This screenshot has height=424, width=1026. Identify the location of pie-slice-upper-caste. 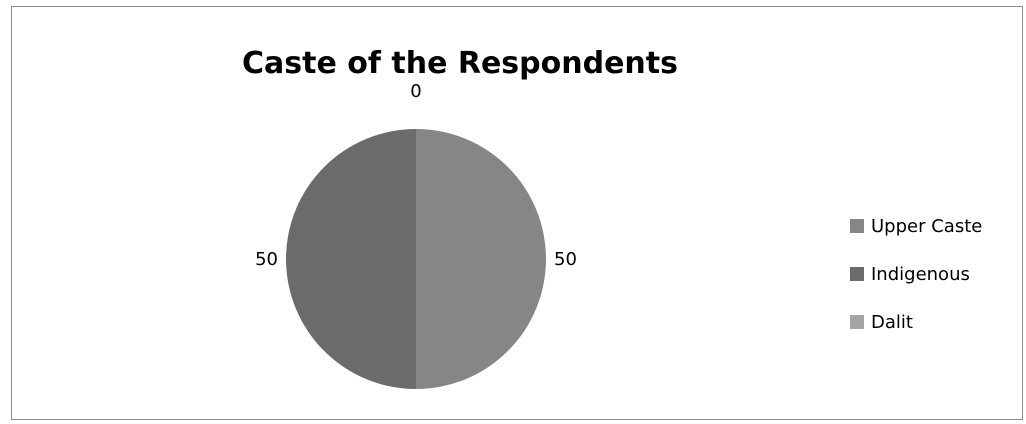
(481, 259).